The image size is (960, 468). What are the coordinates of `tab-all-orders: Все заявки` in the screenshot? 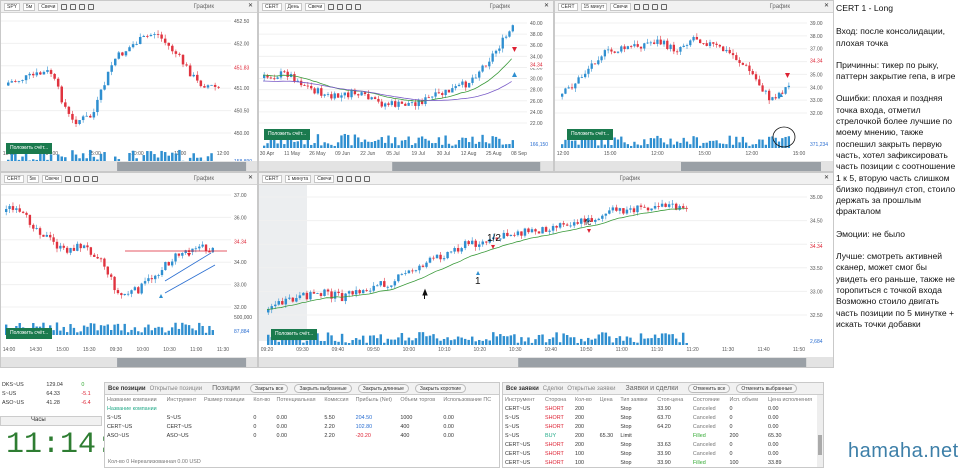 It's located at (522, 388).